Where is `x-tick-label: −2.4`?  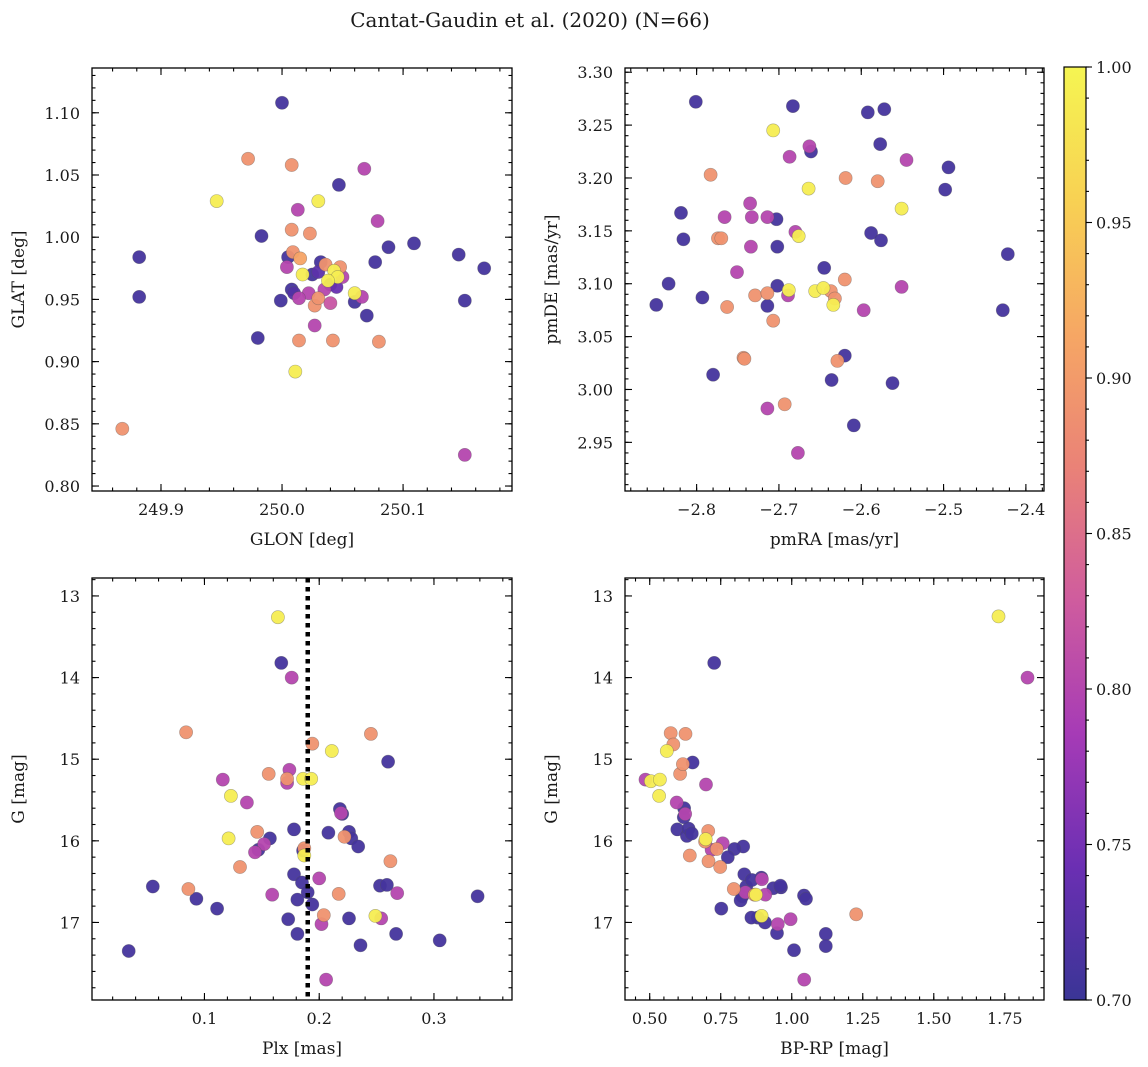
x-tick-label: −2.4 is located at coordinates (1025, 509).